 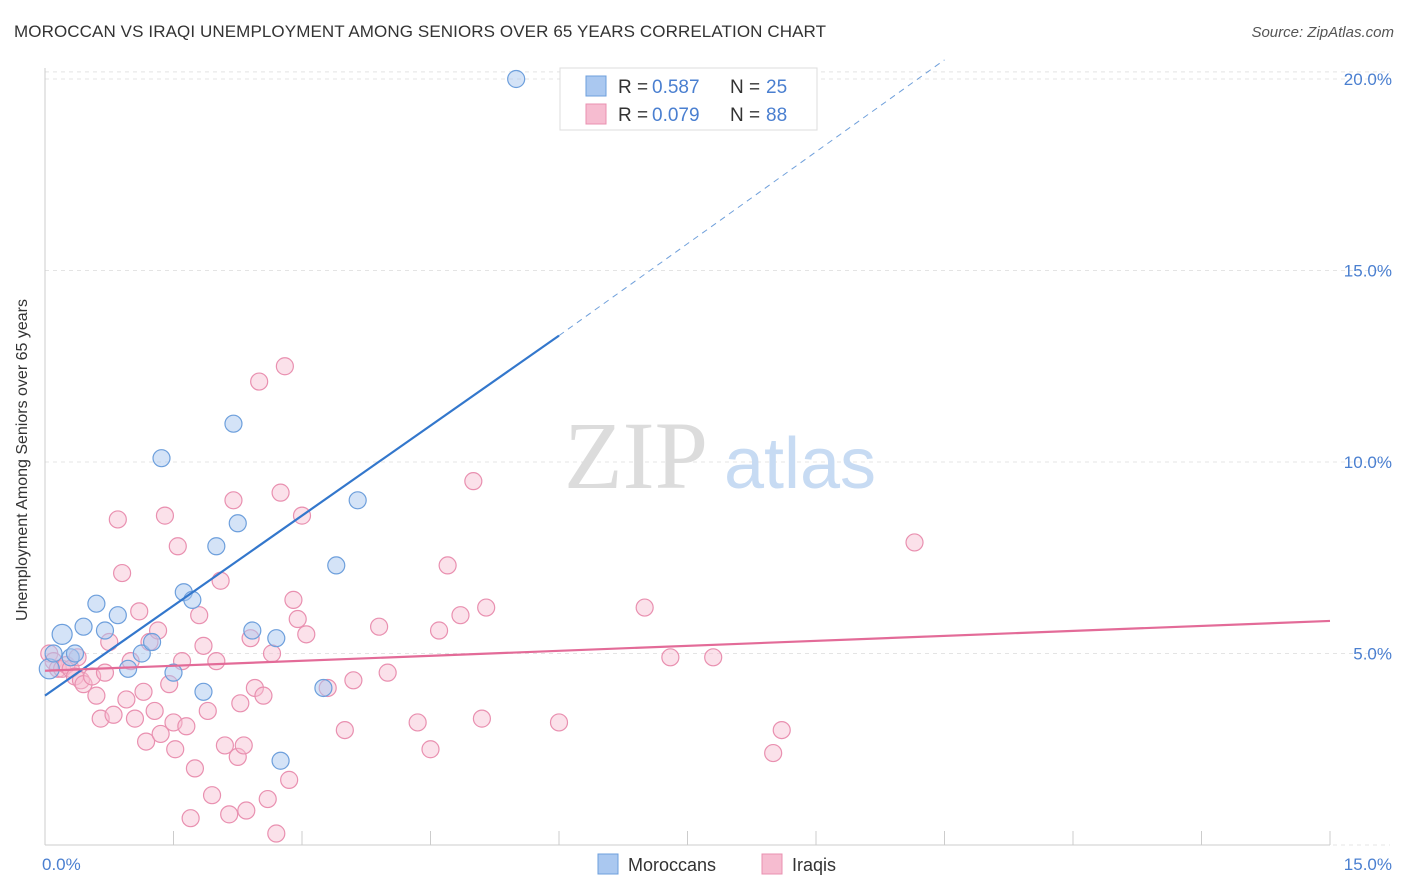 I want to click on watermark-atlas: atlas, so click(x=800, y=464).